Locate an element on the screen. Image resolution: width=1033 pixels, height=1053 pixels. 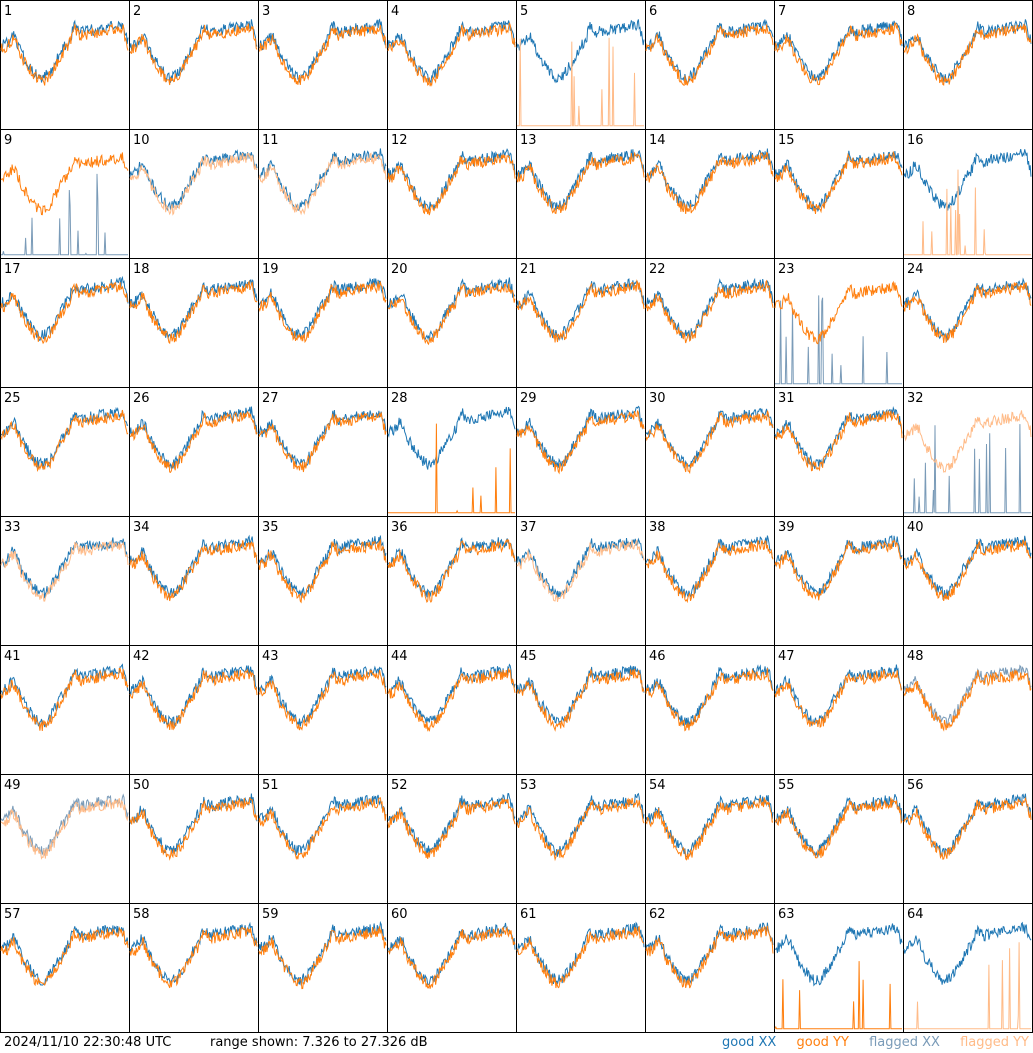
panel-label: 33 is located at coordinates (12, 527).